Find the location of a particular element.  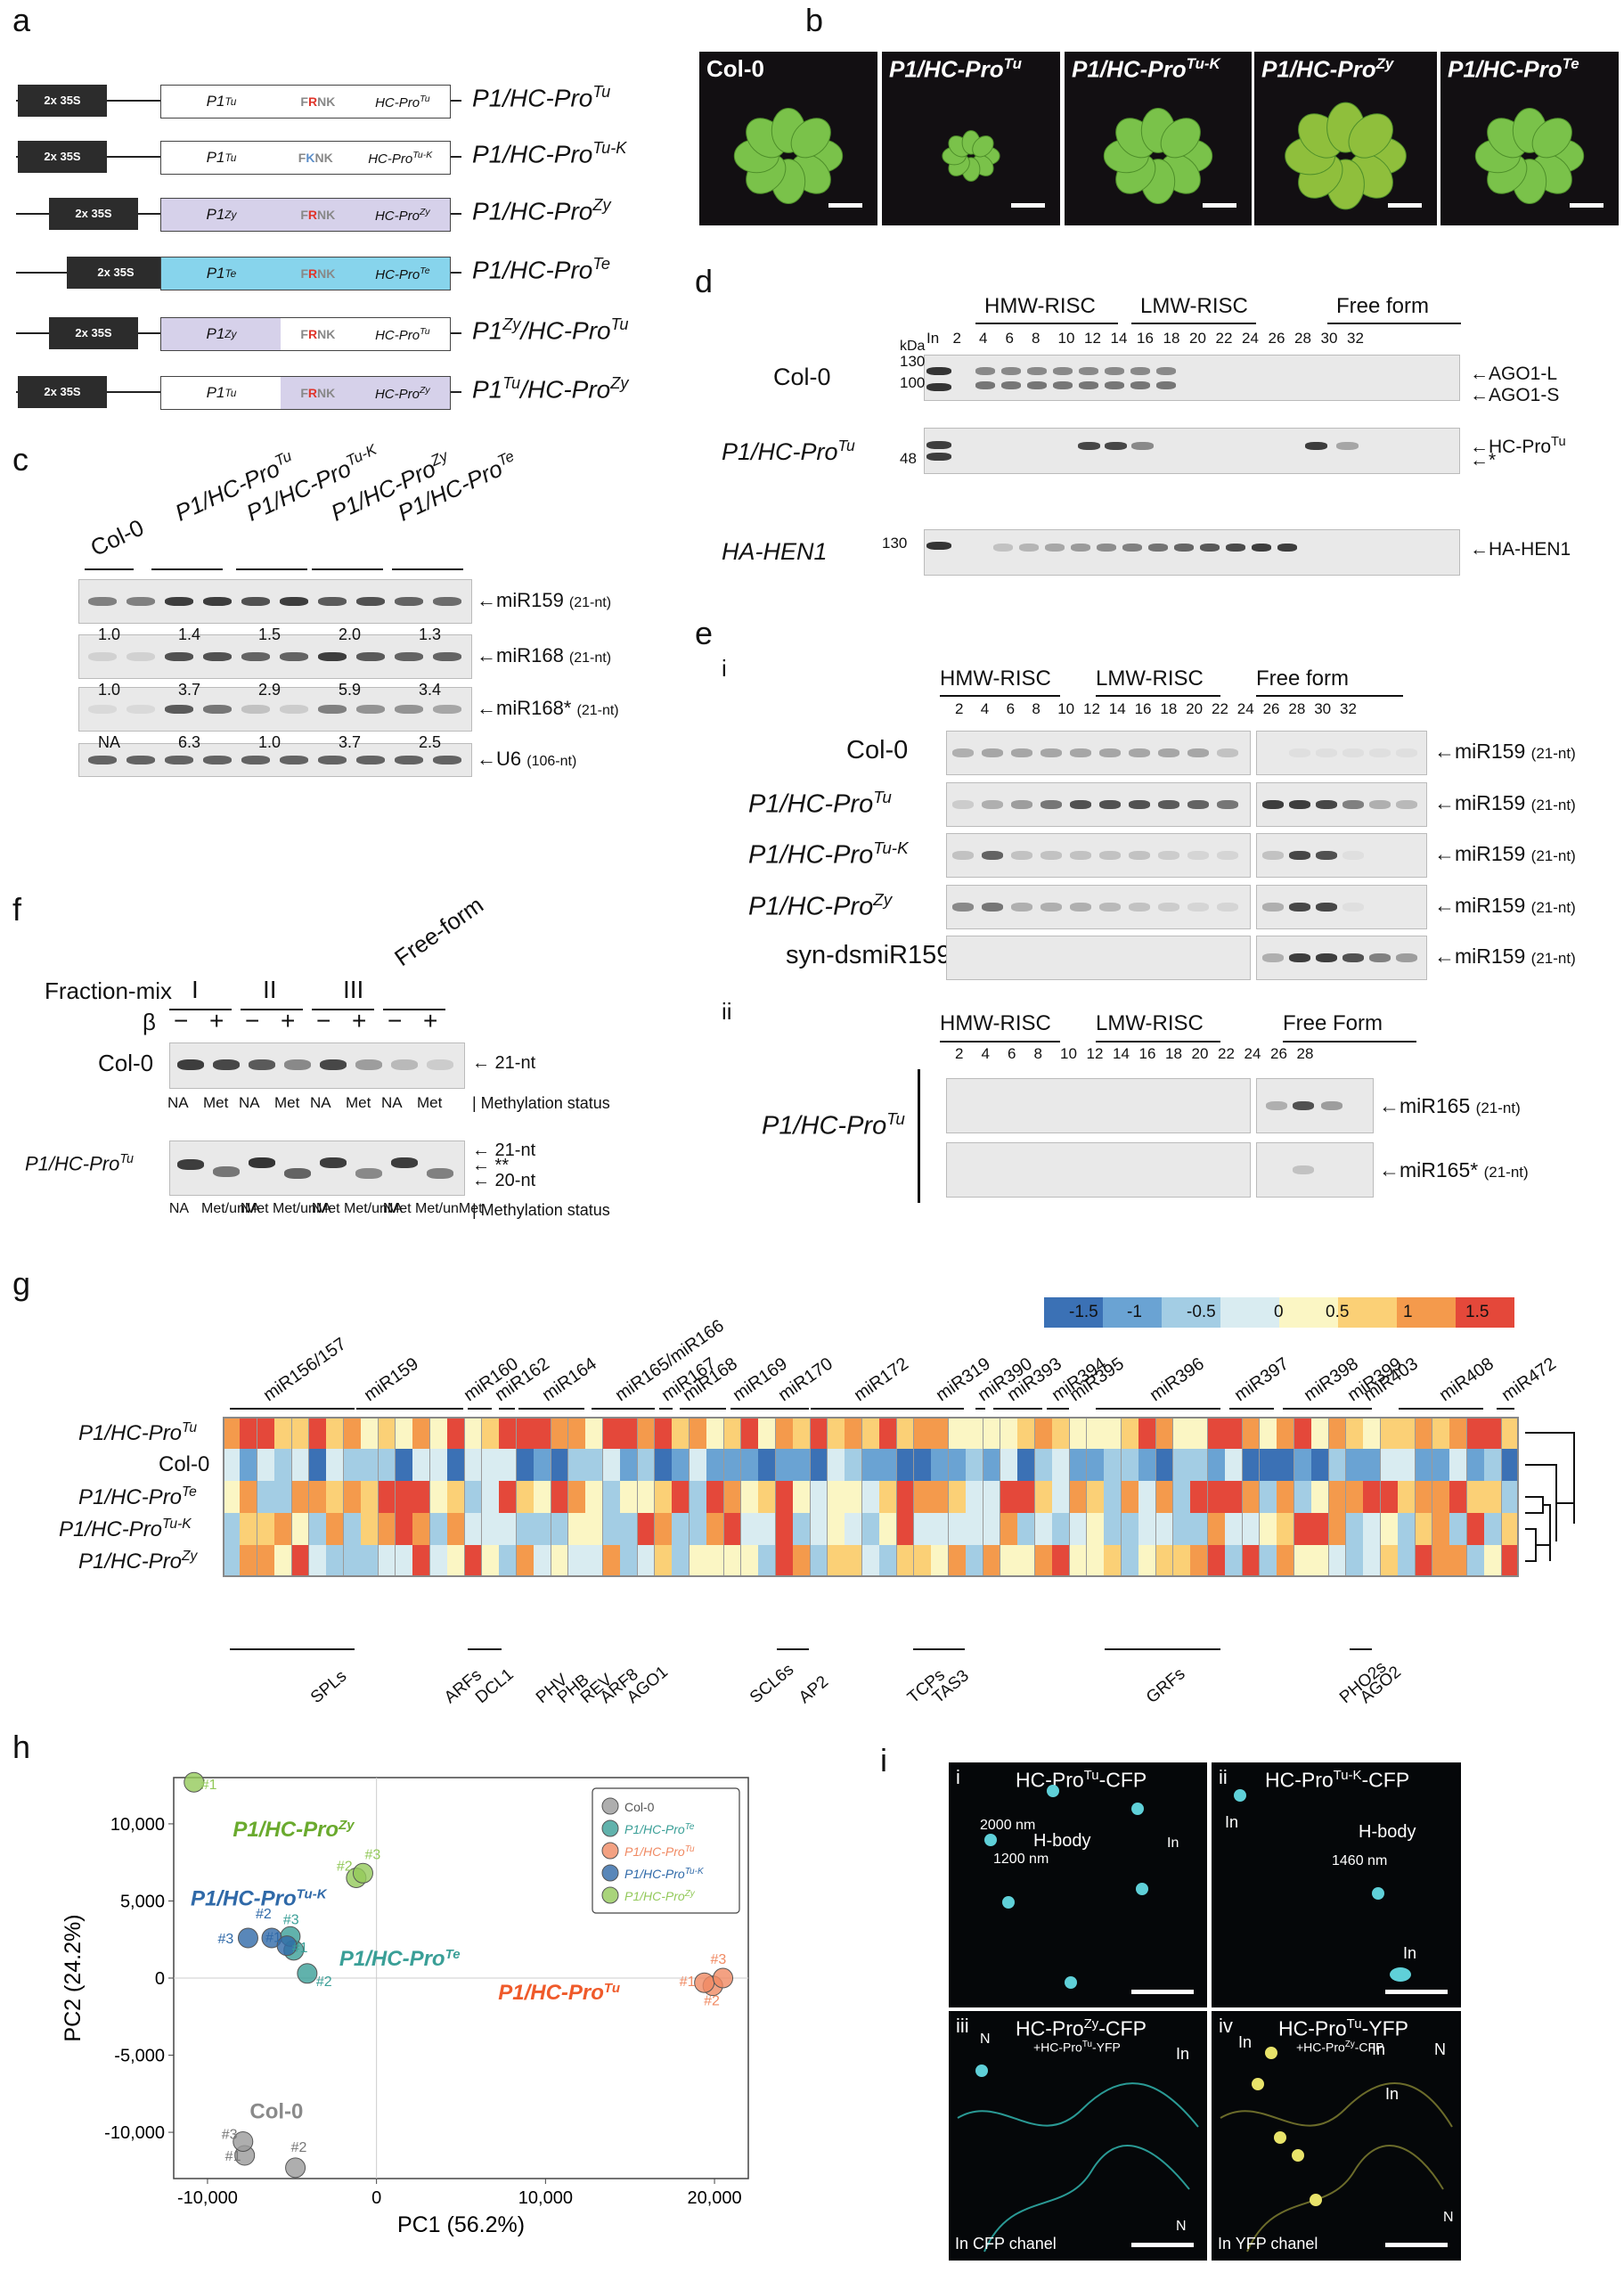

legend-label: P1/HC-ProTu is located at coordinates (659, 1852).